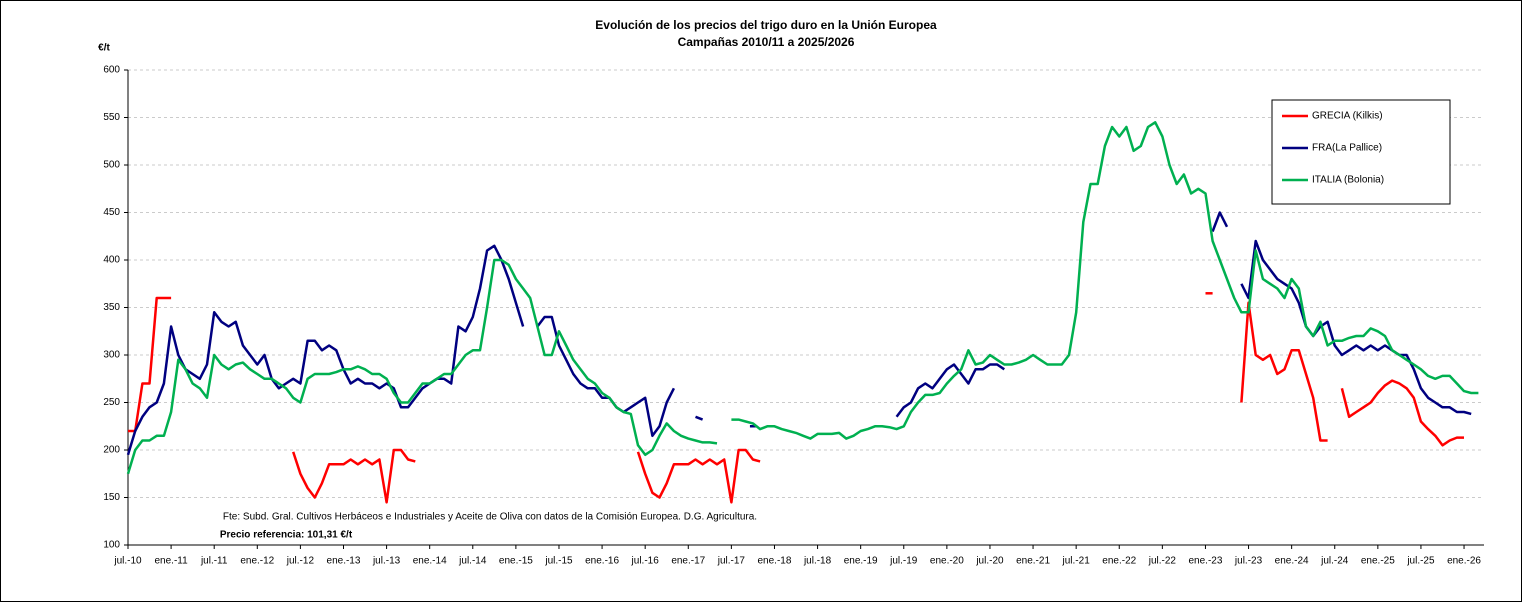 This screenshot has height=607, width=1529. I want to click on x-tick-label: ene.-19, so click(861, 561).